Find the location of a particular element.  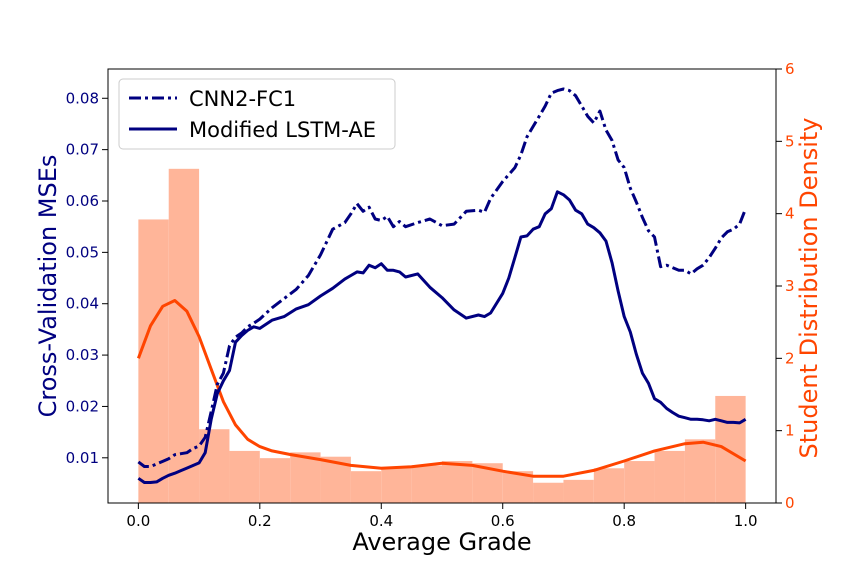

y-axis-right-label: Student Distribution Density is located at coordinates (809, 288).